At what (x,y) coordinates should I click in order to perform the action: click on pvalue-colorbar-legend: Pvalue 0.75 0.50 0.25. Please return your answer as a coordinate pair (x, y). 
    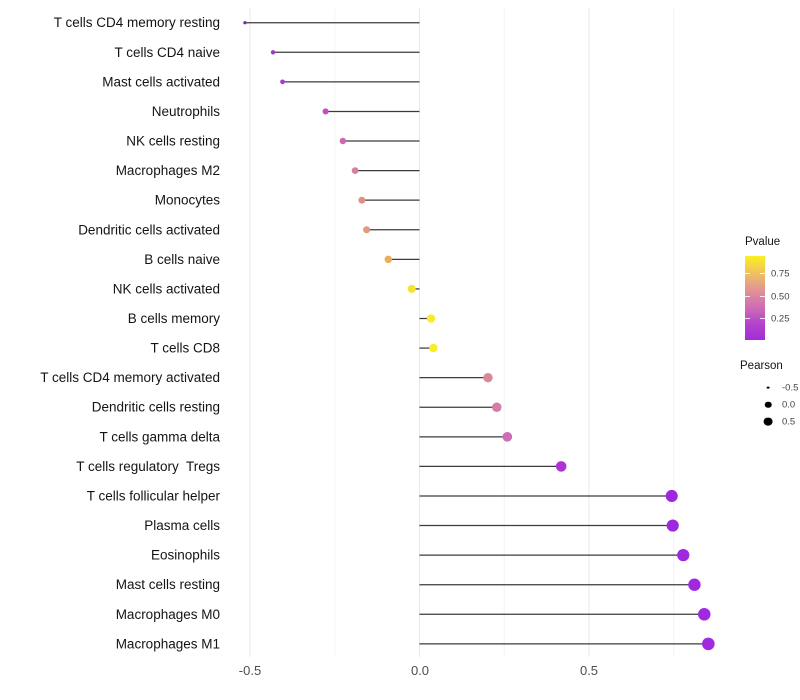
    Looking at the image, I should click on (763, 288).